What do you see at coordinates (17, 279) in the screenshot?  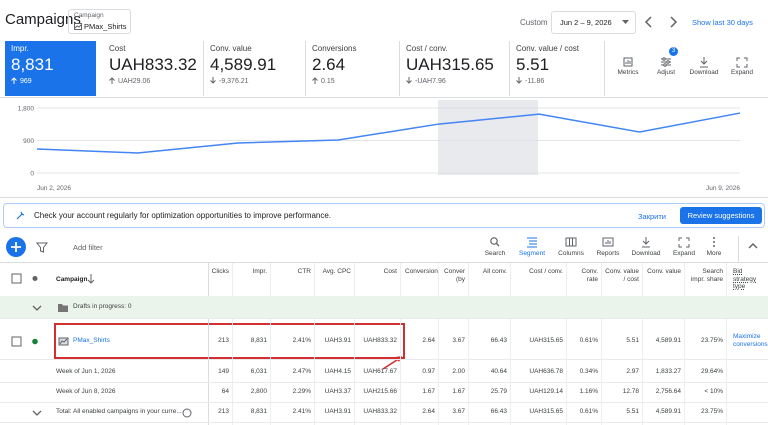 I see `header-checkbox` at bounding box center [17, 279].